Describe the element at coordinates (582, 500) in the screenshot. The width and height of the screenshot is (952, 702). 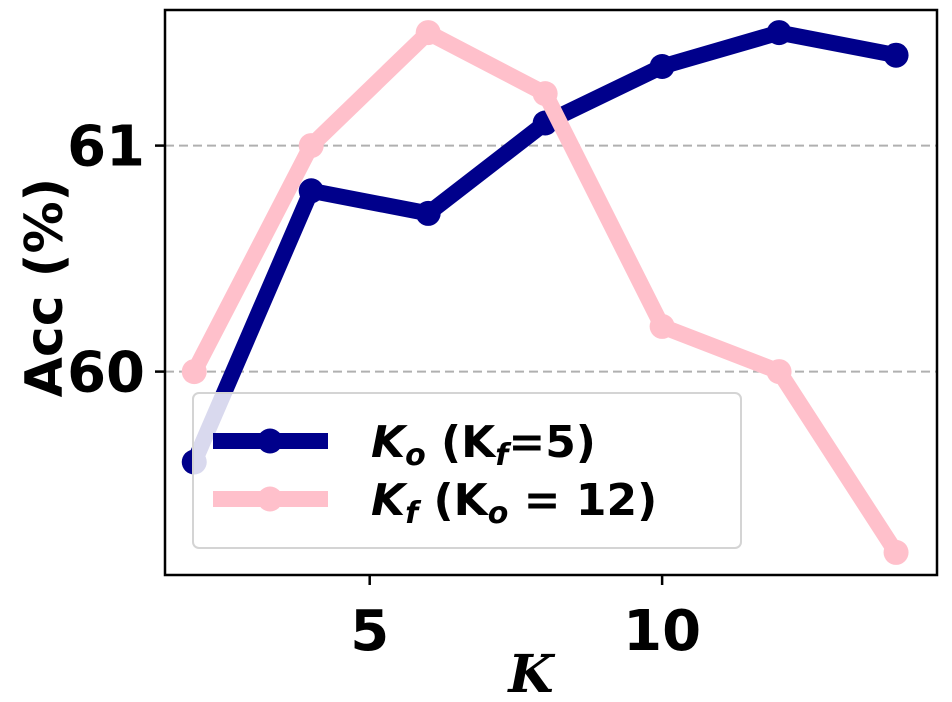
I see `legend-label-1-end: = 12)` at that location.